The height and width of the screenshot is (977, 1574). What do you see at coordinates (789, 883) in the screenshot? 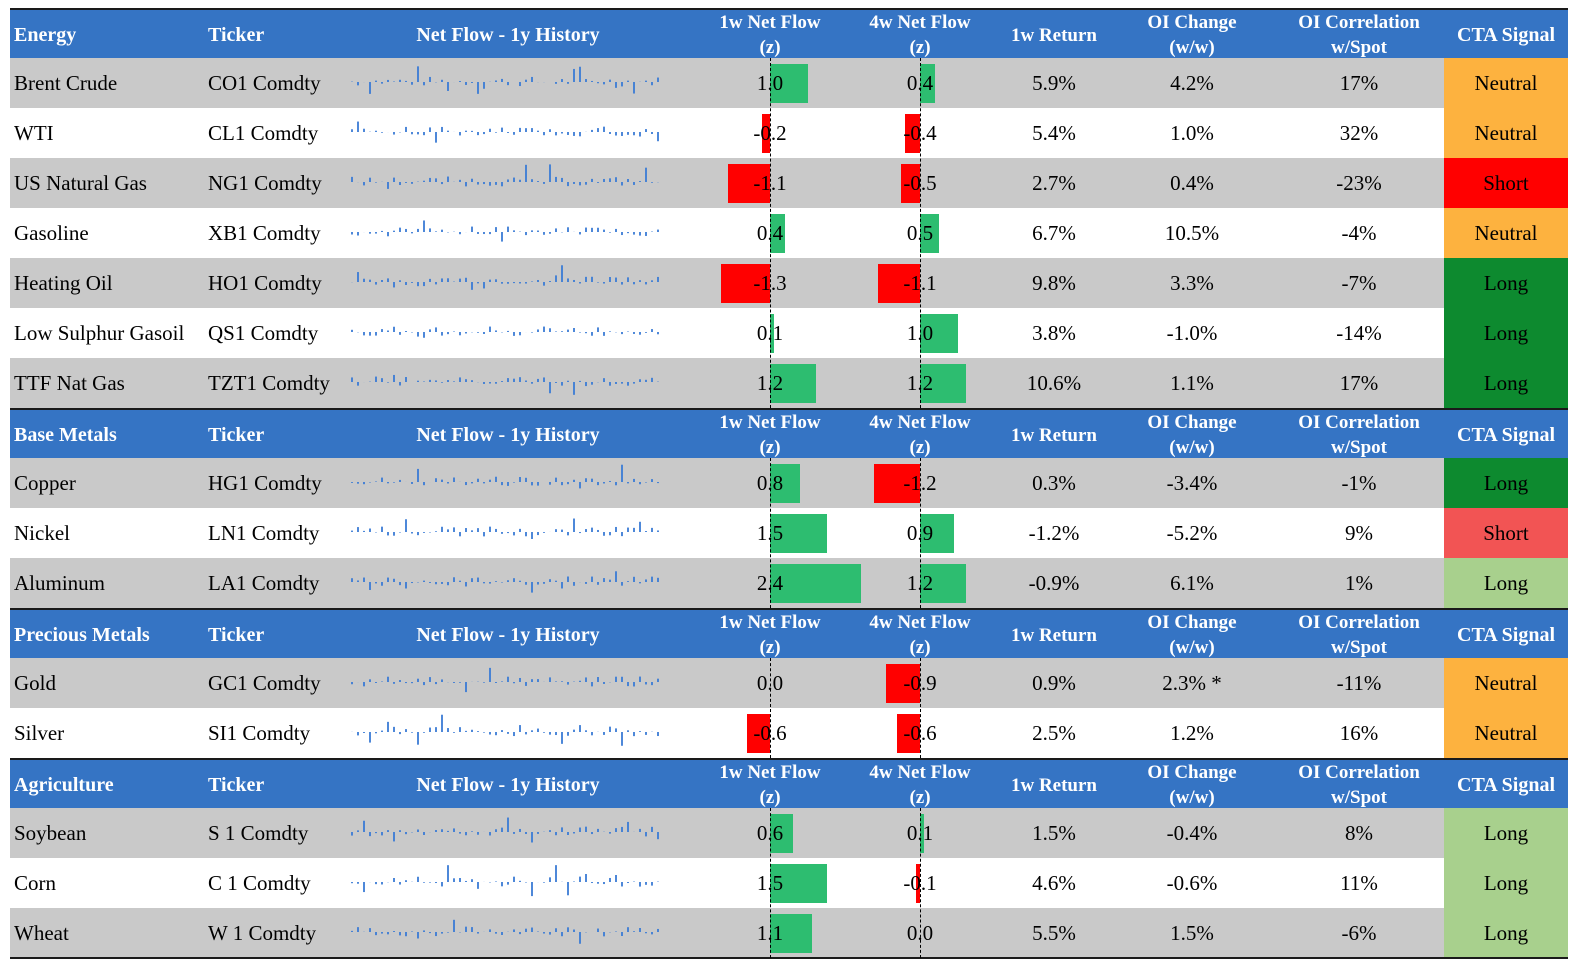
I see `table-row: Corn C 1 Comdty 1.5 -0.1 4.6% -0.6% 11% Long` at bounding box center [789, 883].